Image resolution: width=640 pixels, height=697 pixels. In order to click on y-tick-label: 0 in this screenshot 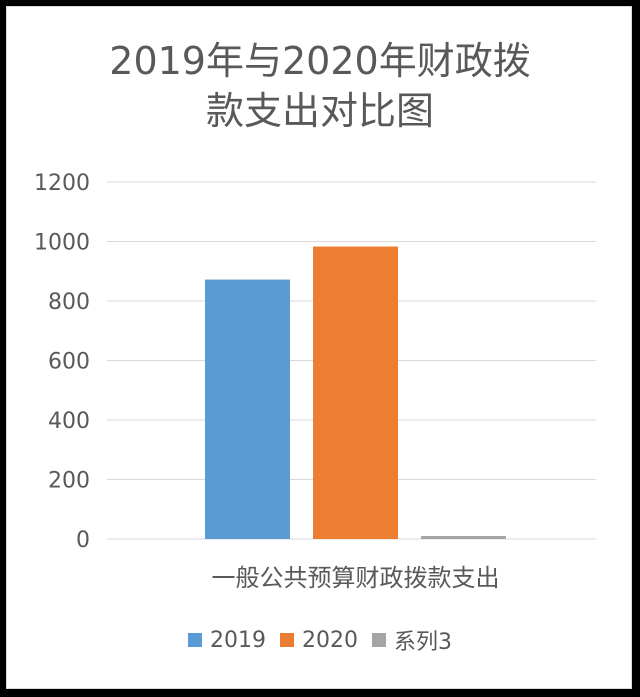, I will do `click(83, 540)`.